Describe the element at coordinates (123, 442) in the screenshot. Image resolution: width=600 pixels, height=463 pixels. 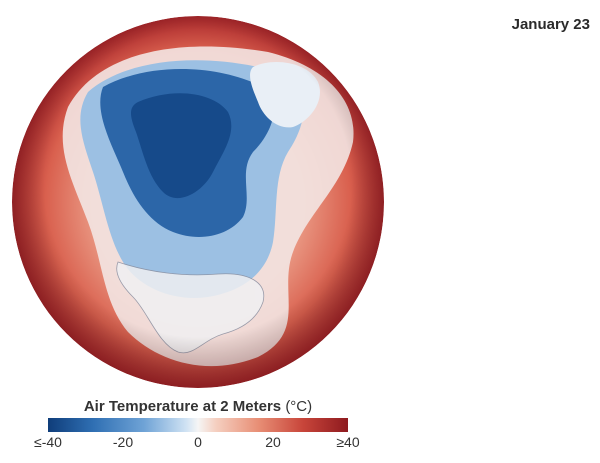
I see `legend-tick: -20` at that location.